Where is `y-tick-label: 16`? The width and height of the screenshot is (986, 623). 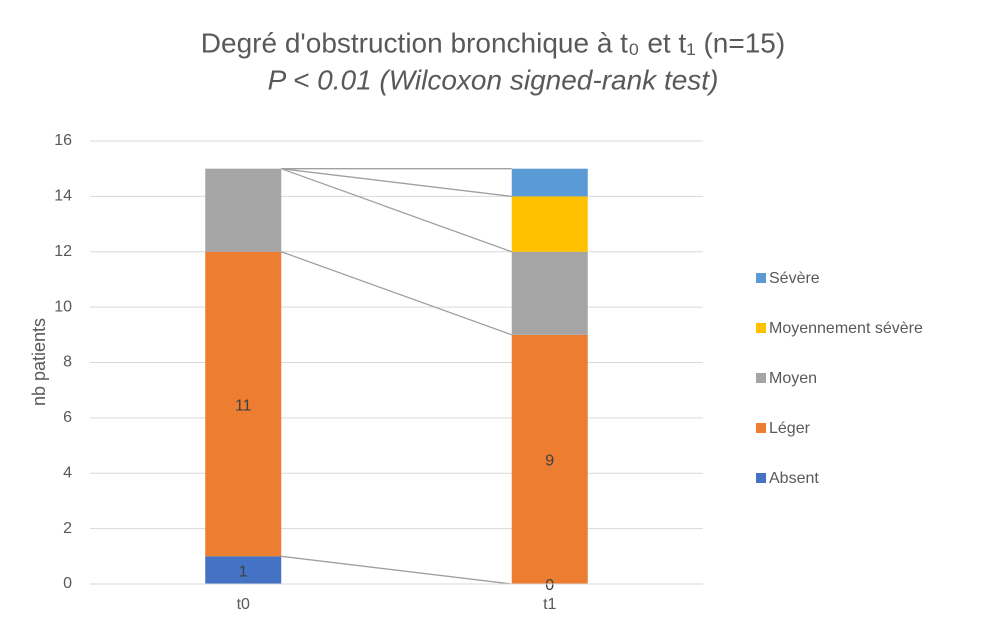 y-tick-label: 16 is located at coordinates (63, 140).